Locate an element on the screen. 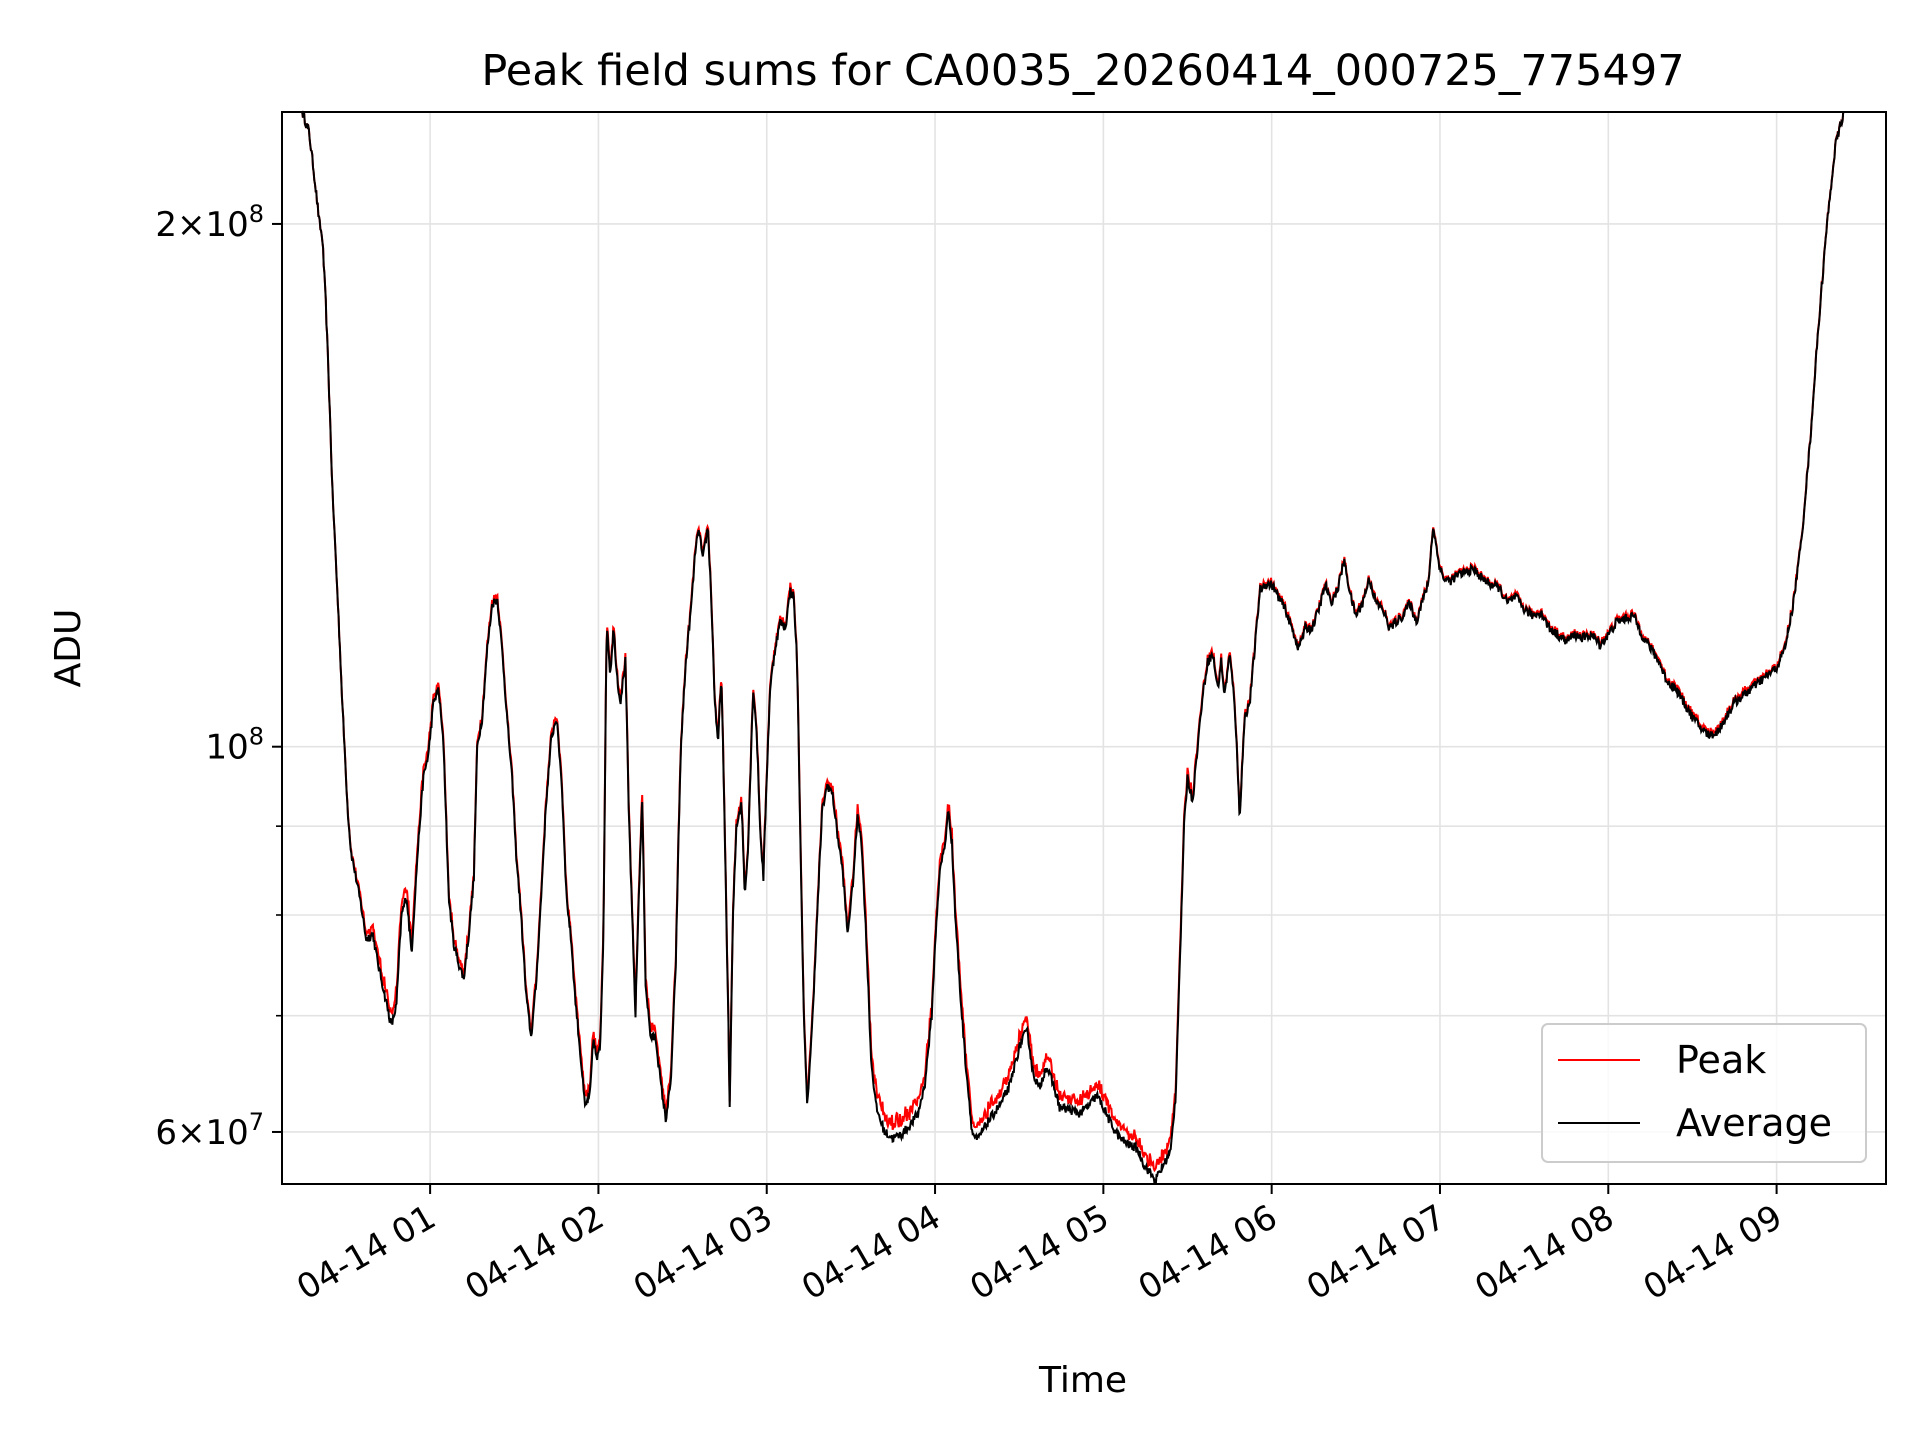 Image resolution: width=1920 pixels, height=1440 pixels. x-axis-title: Time is located at coordinates (1082, 1380).